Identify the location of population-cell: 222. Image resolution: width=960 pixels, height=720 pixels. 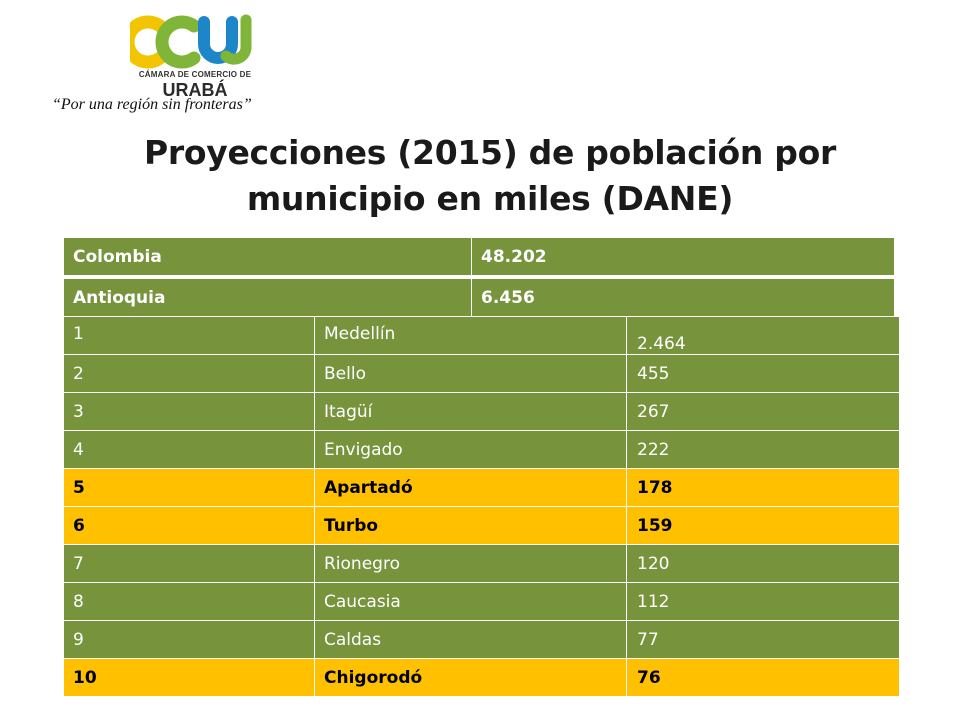
(763, 449).